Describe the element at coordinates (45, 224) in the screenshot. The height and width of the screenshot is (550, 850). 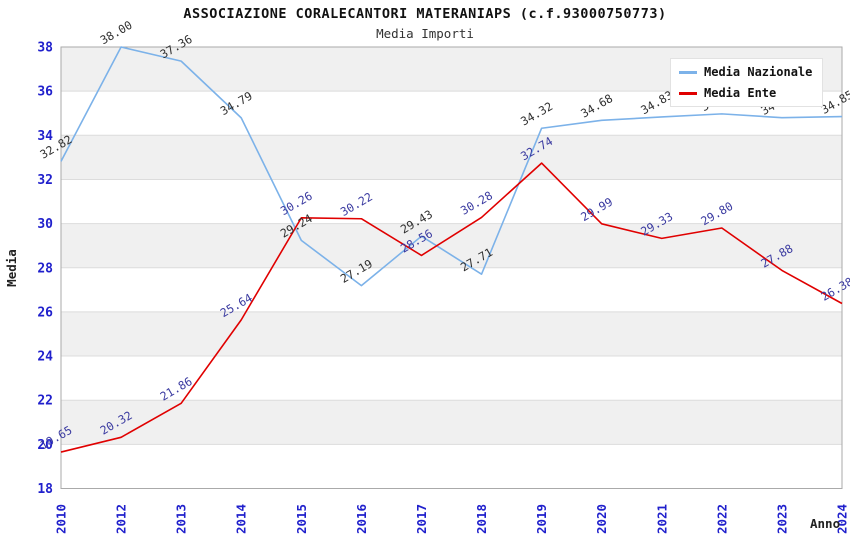
I see `y-tick-label: 30` at that location.